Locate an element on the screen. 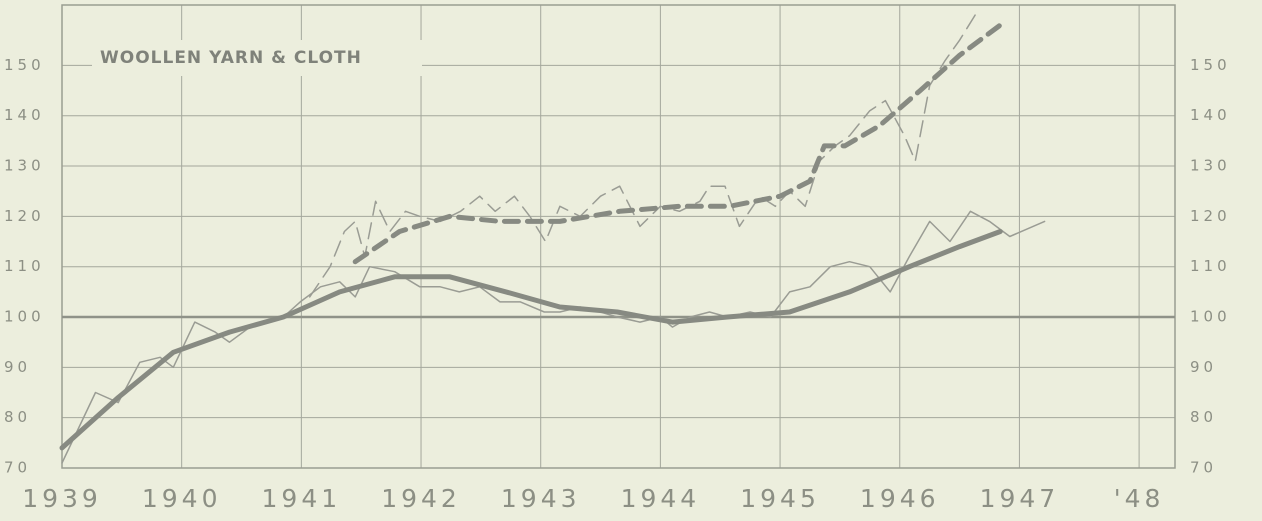 The height and width of the screenshot is (521, 1262). x-tick-label: 1942 is located at coordinates (421, 498).